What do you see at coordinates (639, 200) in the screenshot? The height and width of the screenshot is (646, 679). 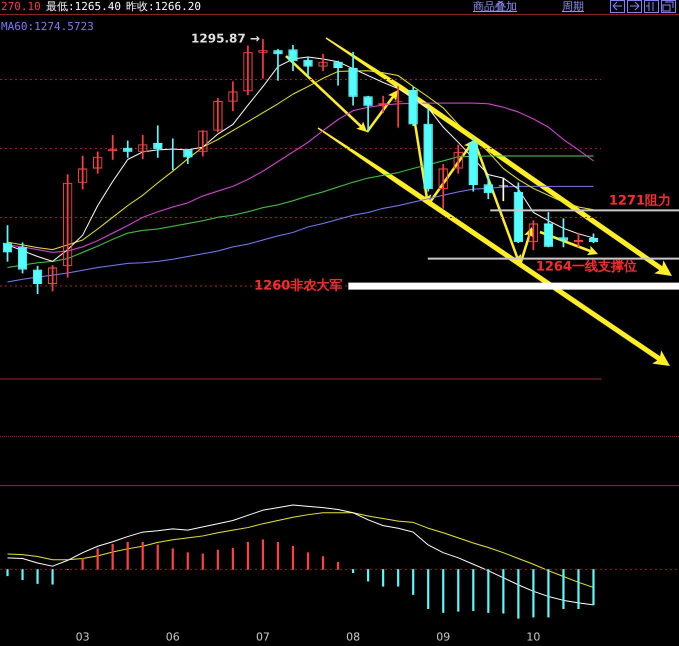 I see `ref-line-label: 1271阻力` at bounding box center [639, 200].